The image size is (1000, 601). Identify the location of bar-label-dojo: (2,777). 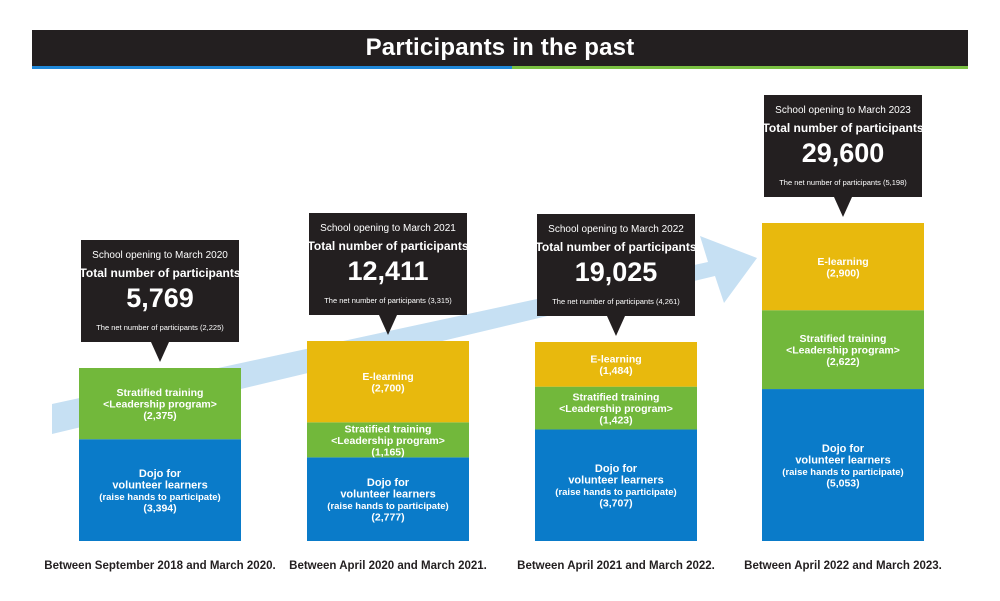
(387, 517).